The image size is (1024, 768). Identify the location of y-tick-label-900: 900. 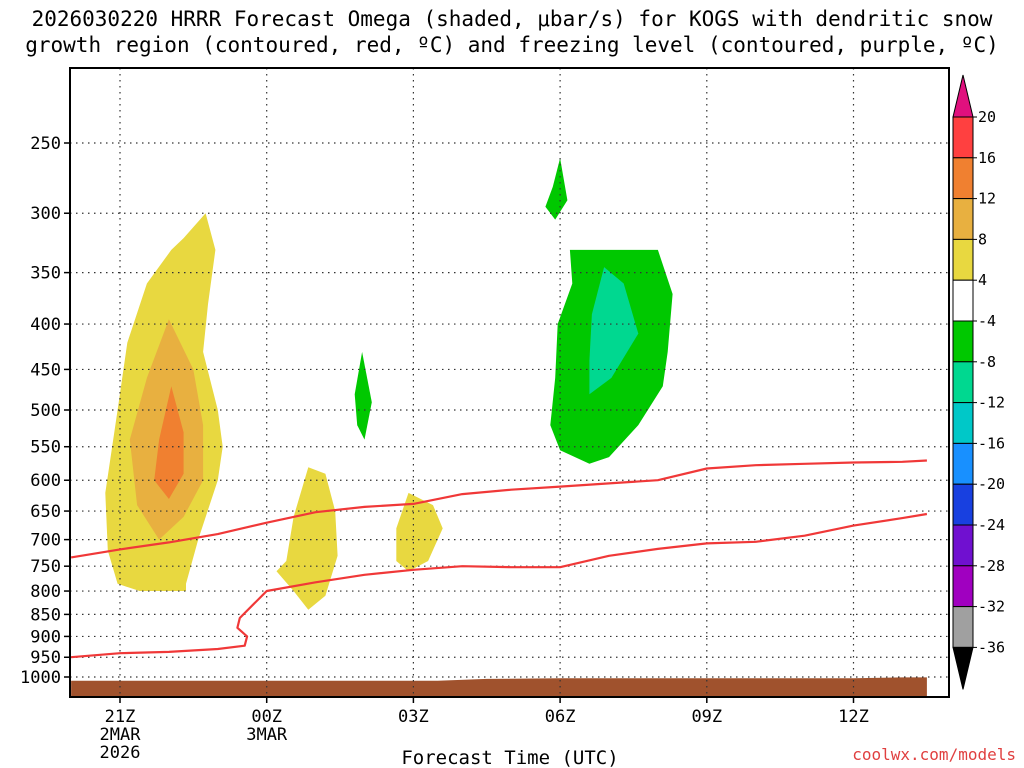
(45, 637).